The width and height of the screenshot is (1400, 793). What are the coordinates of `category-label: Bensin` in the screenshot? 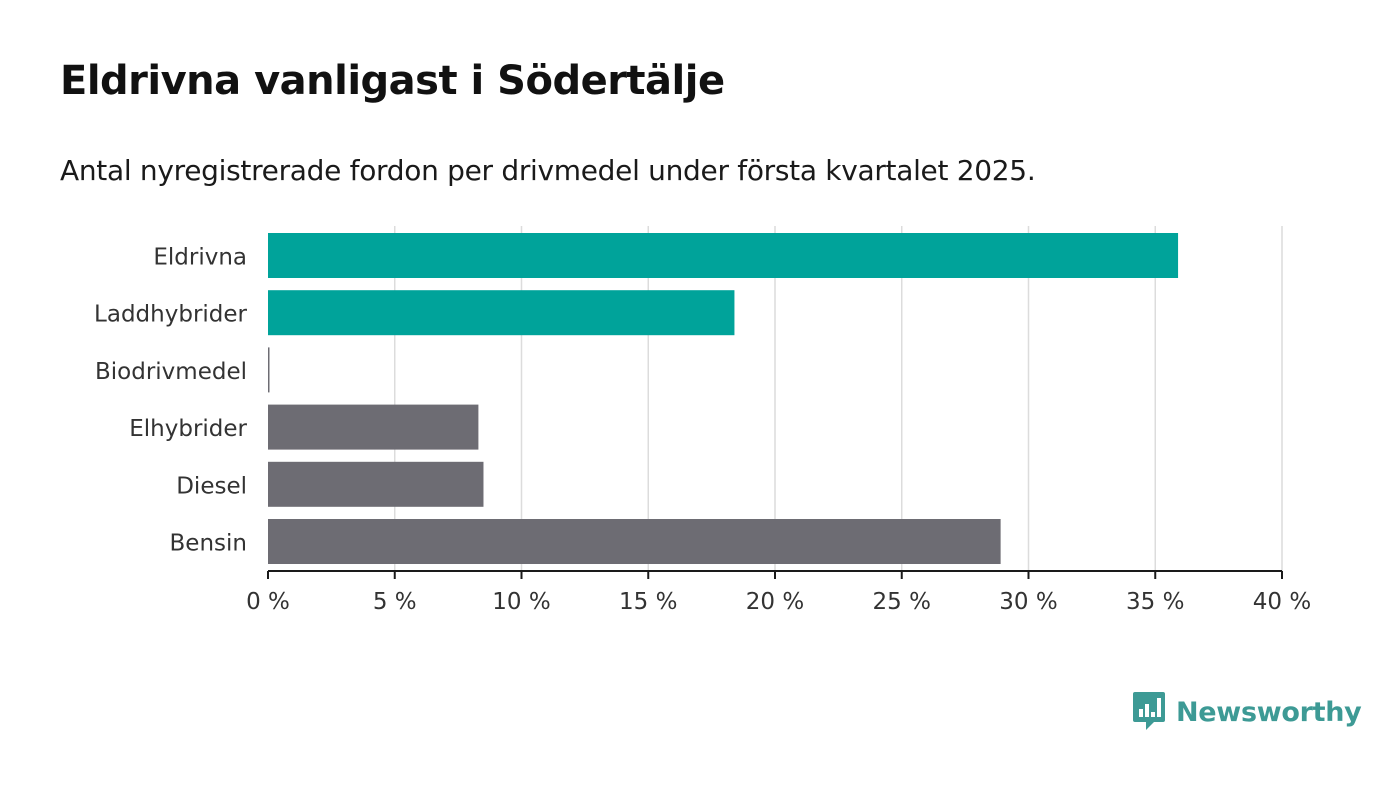 It's located at (208, 544).